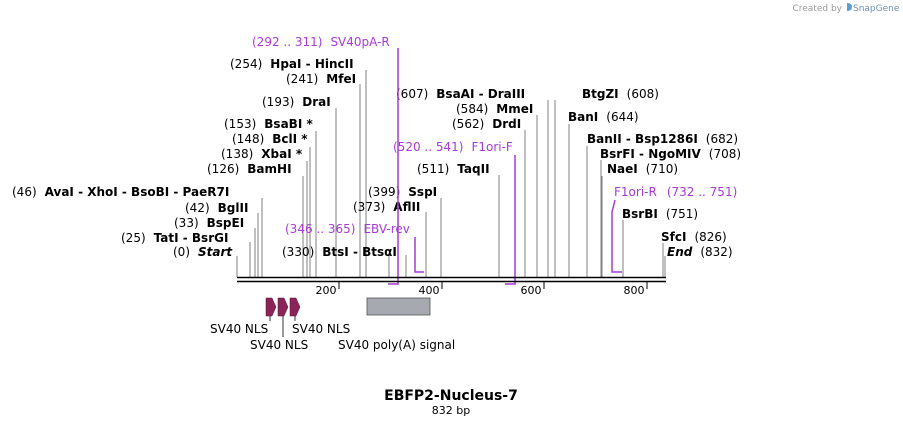  I want to click on enzyme-label: BanII - Bsp1286I (682), so click(662, 139).